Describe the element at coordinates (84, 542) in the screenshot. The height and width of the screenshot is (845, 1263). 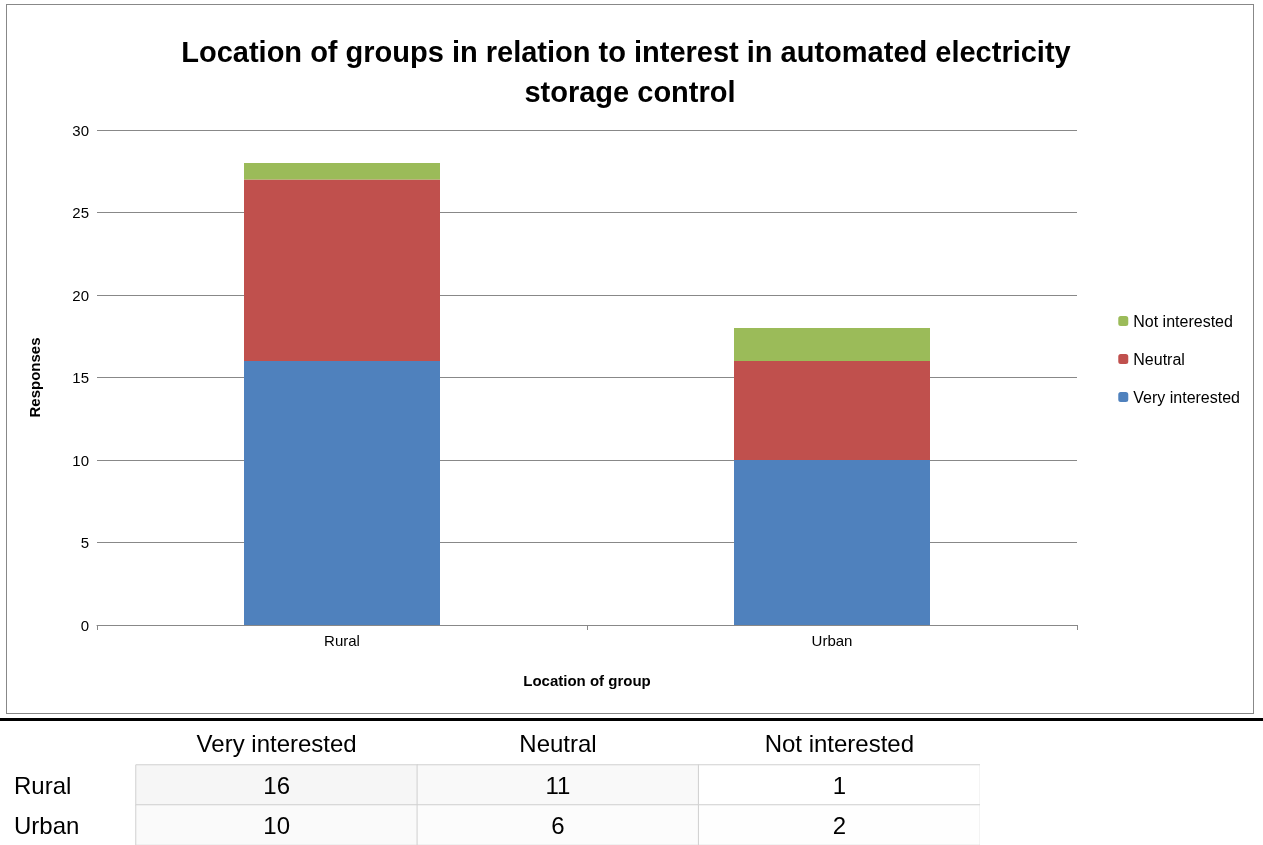
I see `y-tick-label: 5` at that location.